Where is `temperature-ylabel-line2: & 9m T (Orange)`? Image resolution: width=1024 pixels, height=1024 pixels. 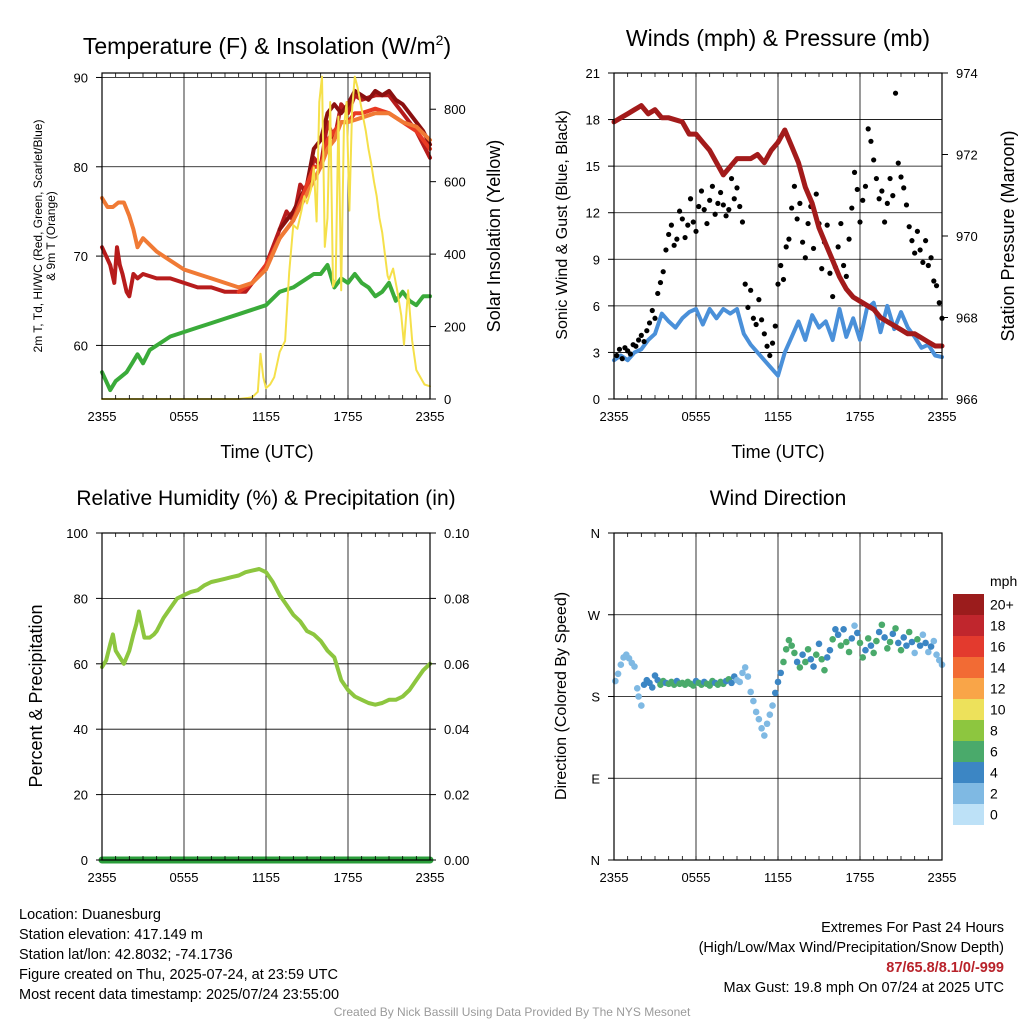 temperature-ylabel-line2: & 9m T (Orange) is located at coordinates (51, 236).